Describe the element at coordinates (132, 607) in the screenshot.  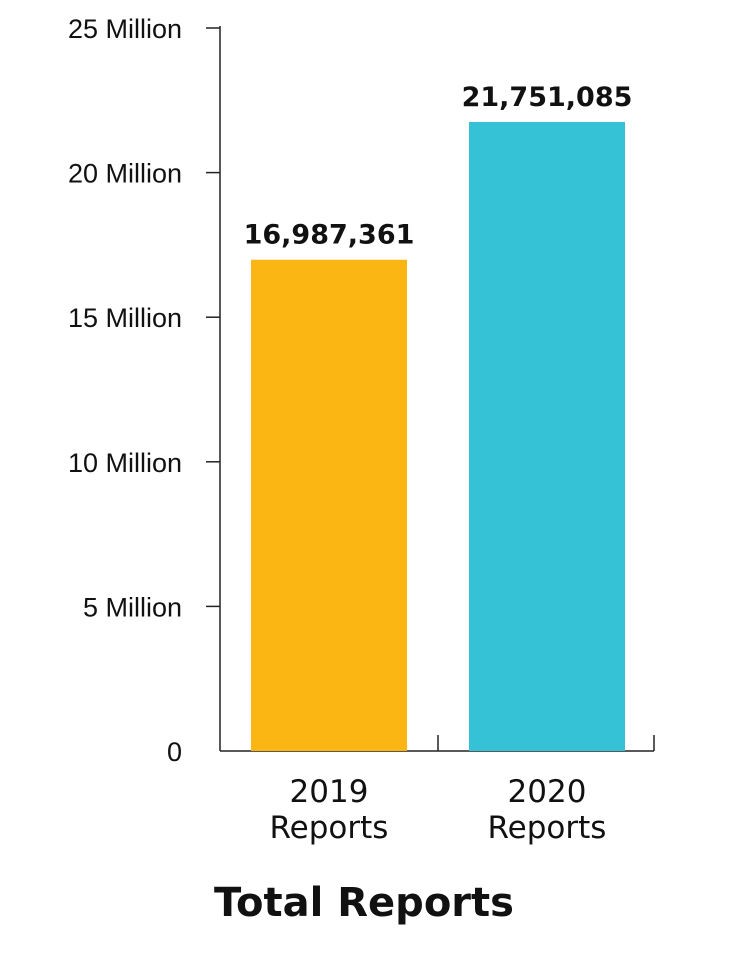
I see `y-tick-label: 5 Million` at that location.